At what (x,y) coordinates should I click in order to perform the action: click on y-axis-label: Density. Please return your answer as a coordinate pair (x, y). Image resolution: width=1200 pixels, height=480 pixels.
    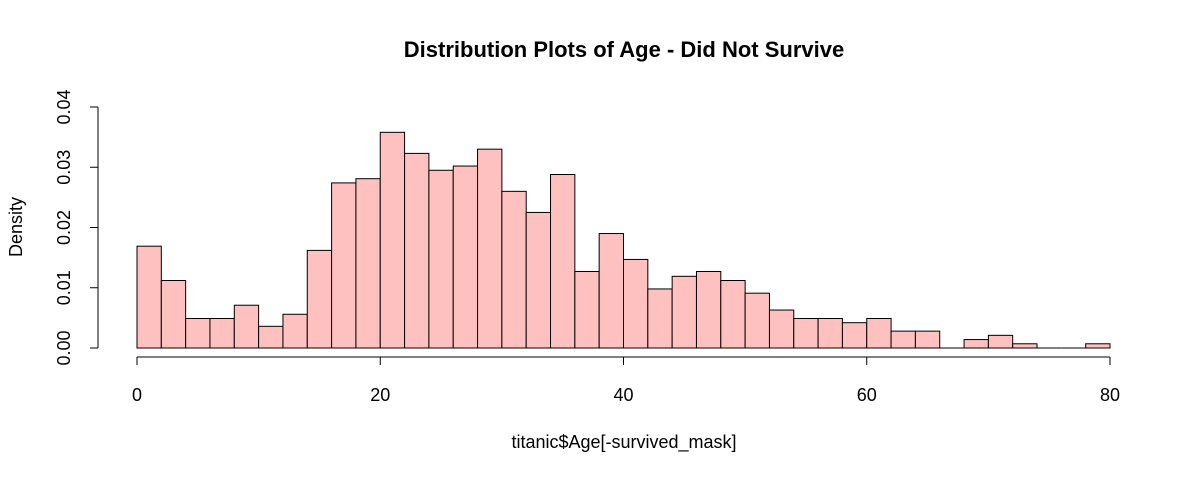
    Looking at the image, I should click on (16, 227).